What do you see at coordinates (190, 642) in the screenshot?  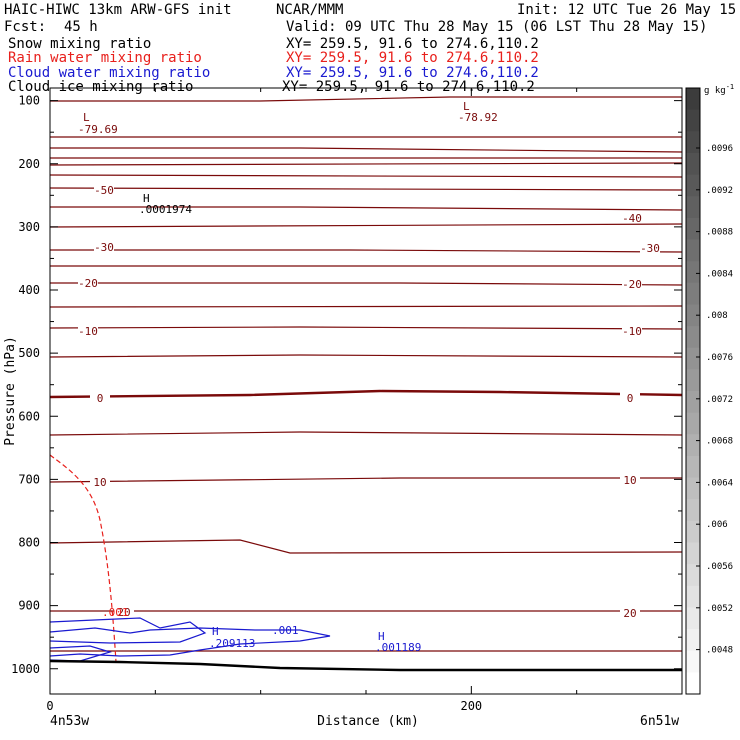 I see `cloud-water-contour` at bounding box center [190, 642].